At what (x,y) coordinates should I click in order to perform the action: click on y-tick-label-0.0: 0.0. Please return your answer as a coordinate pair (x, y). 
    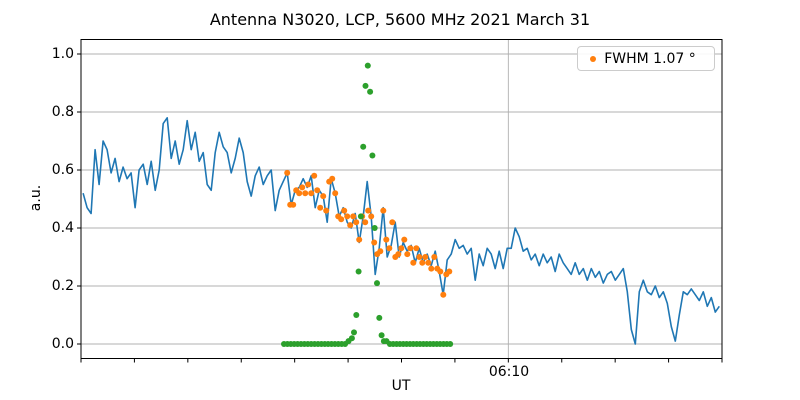
    Looking at the image, I should click on (62, 344).